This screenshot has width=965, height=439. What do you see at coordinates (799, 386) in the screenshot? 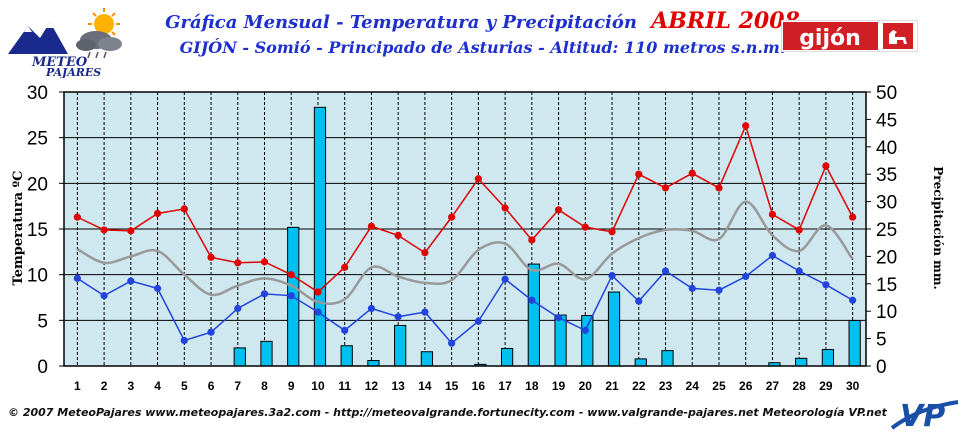
I see `x-tick-label: 28` at bounding box center [799, 386].